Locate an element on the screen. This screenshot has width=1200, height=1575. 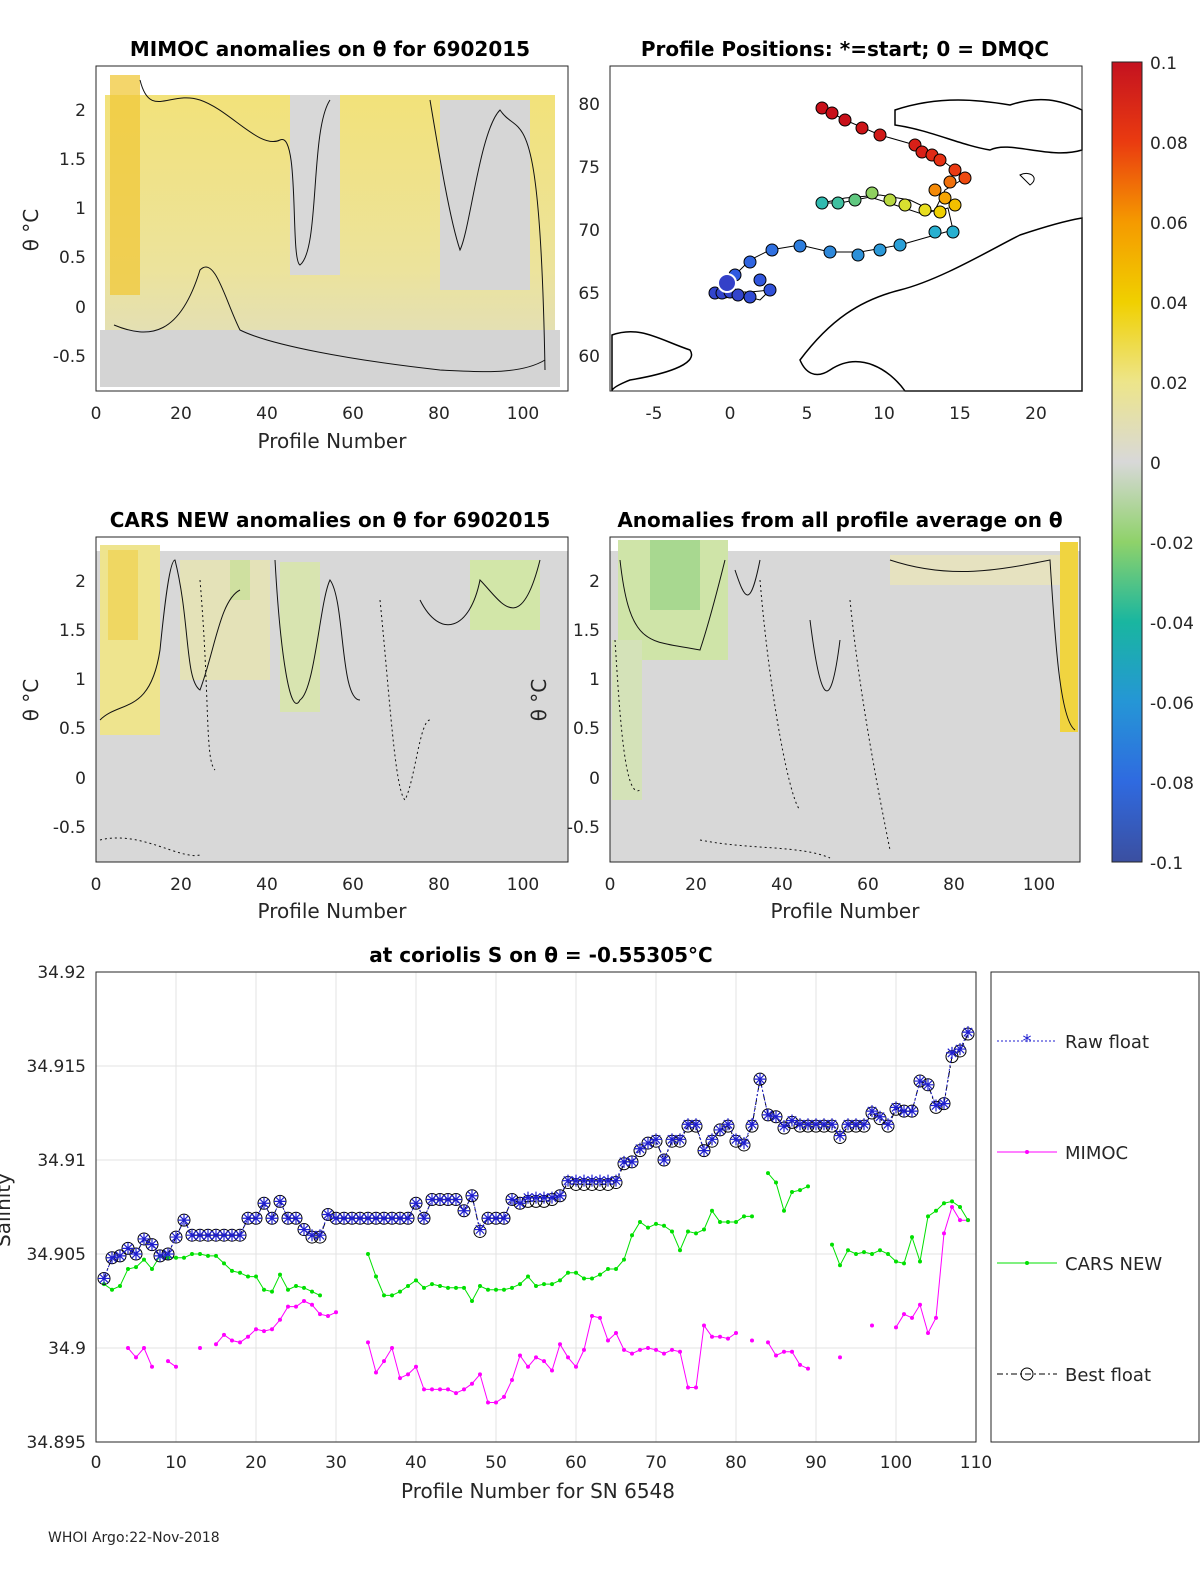
y-tick-label: 34.915 is located at coordinates (56, 1067).